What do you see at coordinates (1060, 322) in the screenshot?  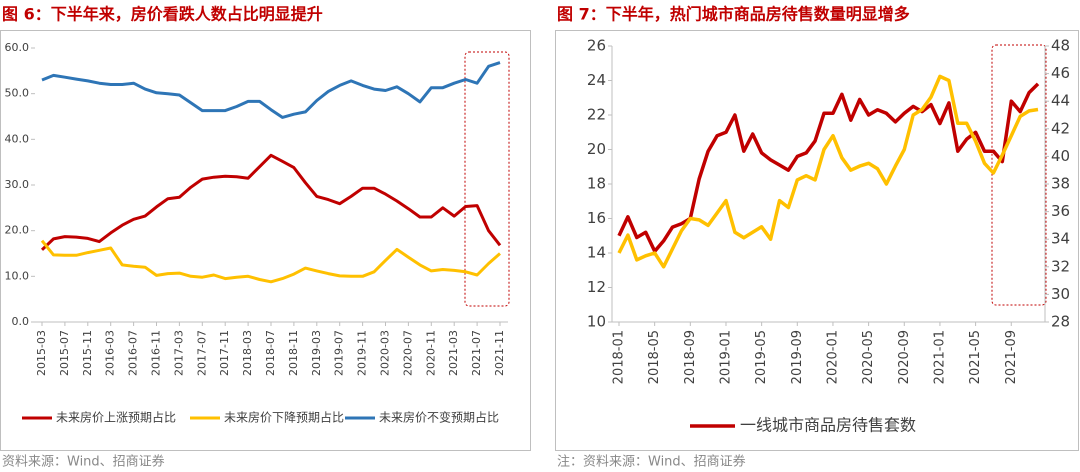 I see `y-tick-label: 28` at bounding box center [1060, 322].